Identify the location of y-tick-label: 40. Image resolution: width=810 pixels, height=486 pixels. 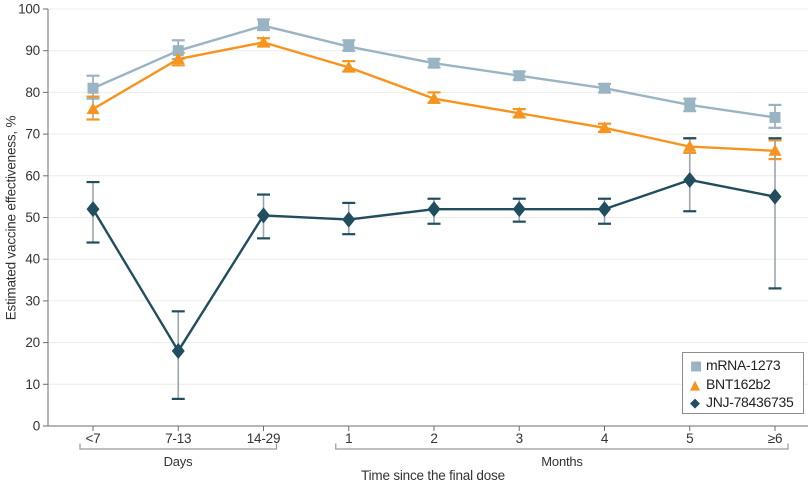
(32, 259).